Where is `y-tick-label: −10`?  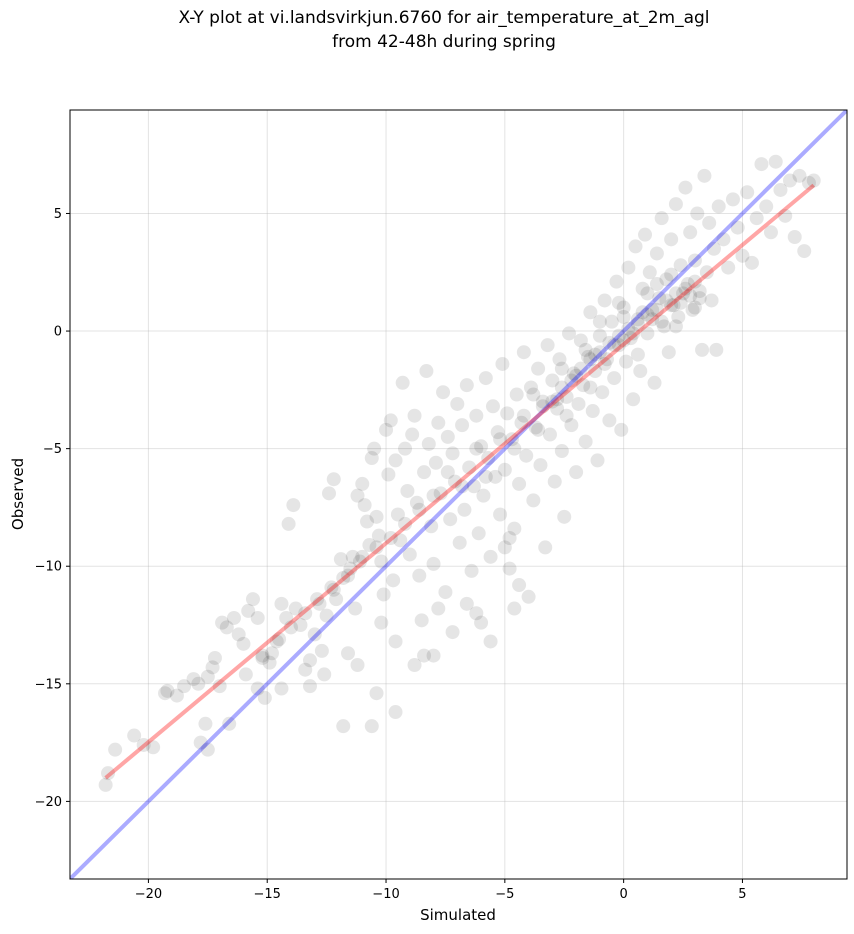 y-tick-label: −10 is located at coordinates (48, 567).